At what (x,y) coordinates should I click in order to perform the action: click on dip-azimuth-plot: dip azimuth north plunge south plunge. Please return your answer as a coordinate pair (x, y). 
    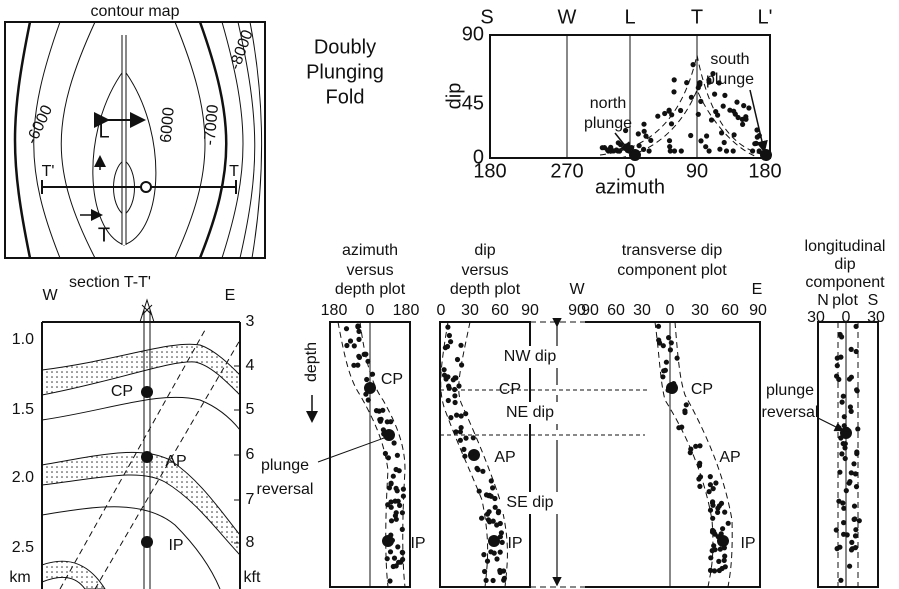
    Looking at the image, I should click on (607, 116).